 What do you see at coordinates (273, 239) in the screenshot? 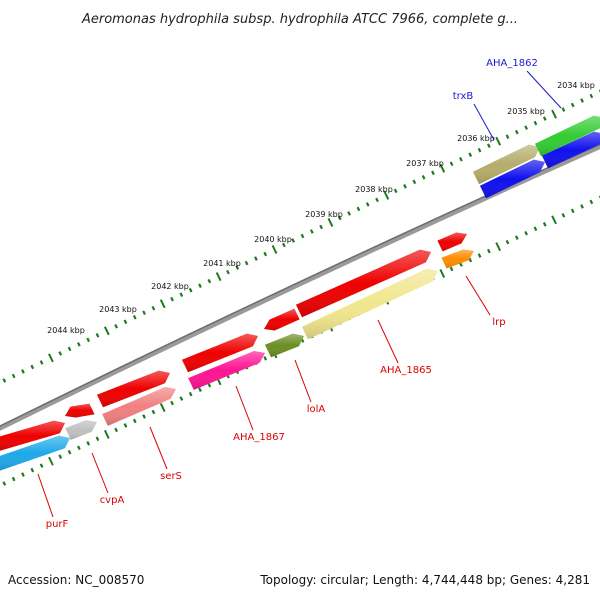
I see `scale-label: 2040 kbp` at bounding box center [273, 239].